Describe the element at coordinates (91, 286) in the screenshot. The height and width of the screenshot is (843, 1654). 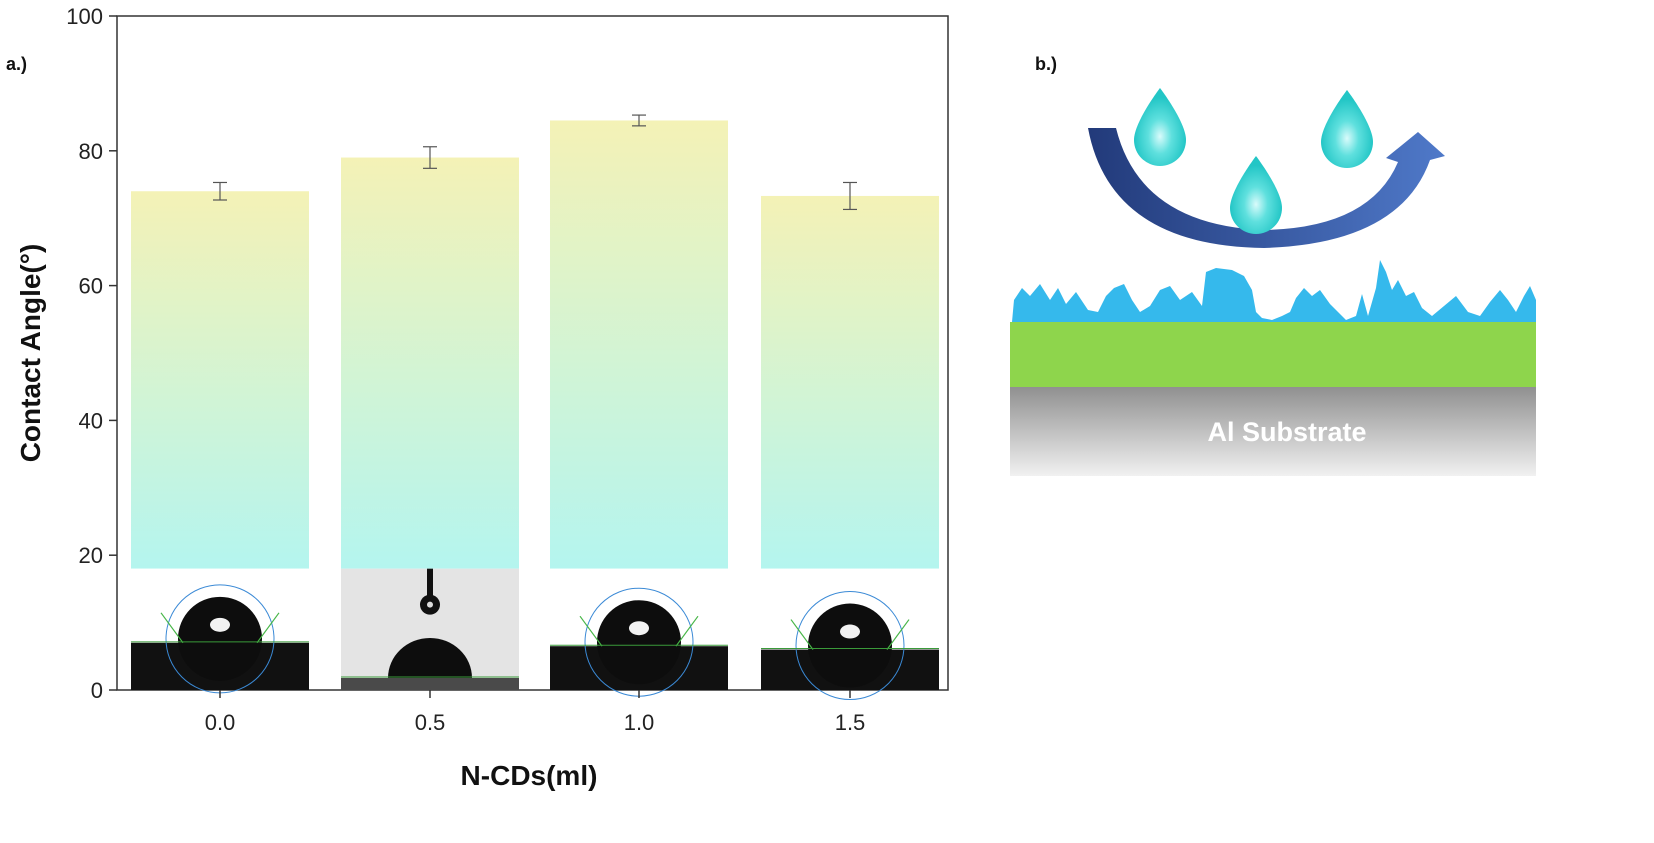
I see `y-tick-label: 60` at that location.